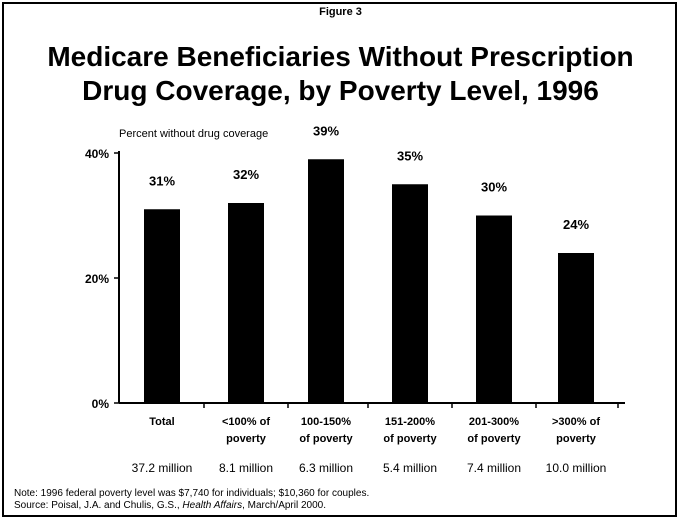 The width and height of the screenshot is (681, 520). What do you see at coordinates (161, 422) in the screenshot?
I see `category-label: Total` at bounding box center [161, 422].